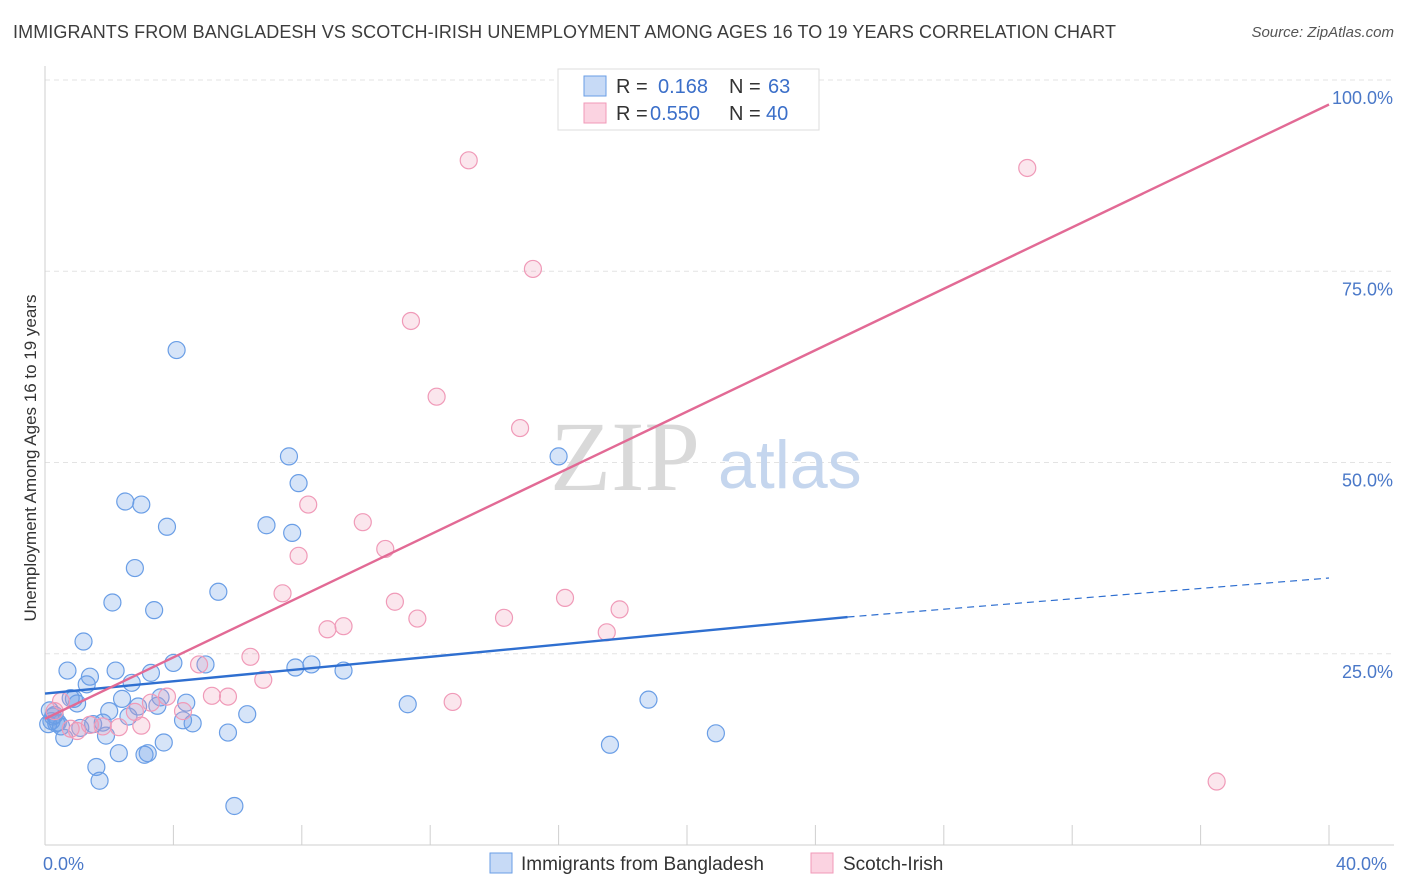 This screenshot has height=892, width=1406. Describe the element at coordinates (745, 87) in the screenshot. I see `legend-n-label-1: N =` at that location.